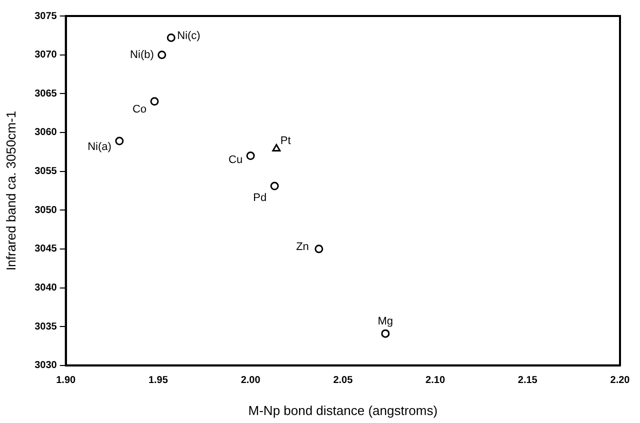 The width and height of the screenshot is (640, 423). What do you see at coordinates (285, 140) in the screenshot?
I see `annotation: Pt` at bounding box center [285, 140].